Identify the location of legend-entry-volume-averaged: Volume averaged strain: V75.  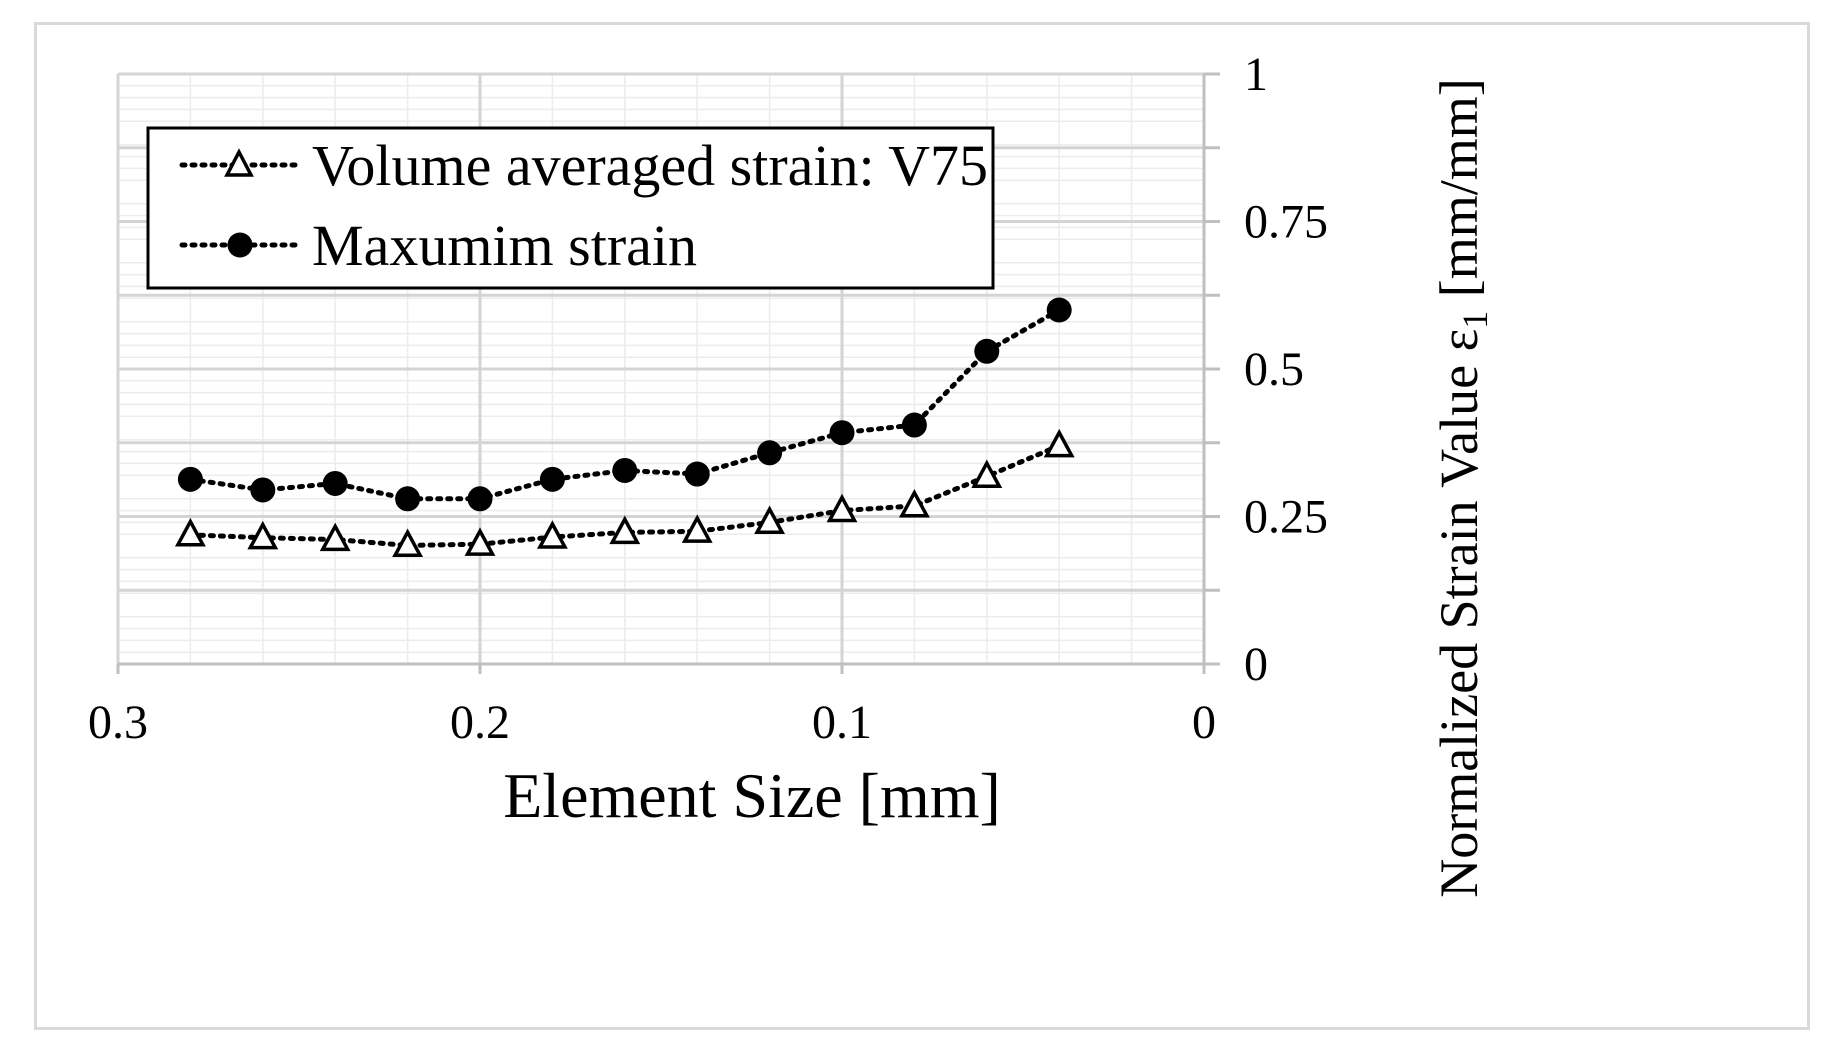
(583, 165).